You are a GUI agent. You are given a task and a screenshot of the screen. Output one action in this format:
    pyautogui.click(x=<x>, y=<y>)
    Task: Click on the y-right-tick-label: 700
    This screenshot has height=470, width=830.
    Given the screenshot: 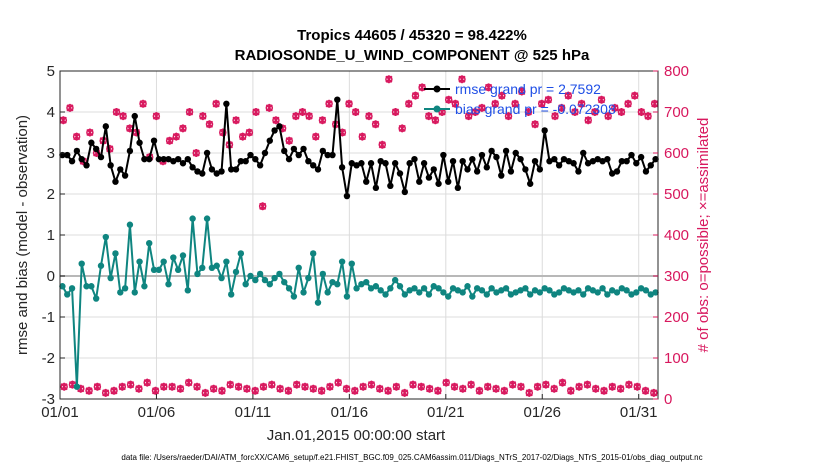 What is the action you would take?
    pyautogui.click(x=676, y=112)
    